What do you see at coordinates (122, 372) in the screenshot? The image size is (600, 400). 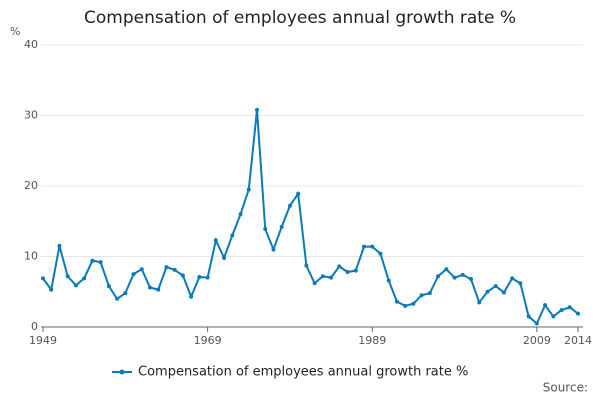 I see `legend-marker` at bounding box center [122, 372].